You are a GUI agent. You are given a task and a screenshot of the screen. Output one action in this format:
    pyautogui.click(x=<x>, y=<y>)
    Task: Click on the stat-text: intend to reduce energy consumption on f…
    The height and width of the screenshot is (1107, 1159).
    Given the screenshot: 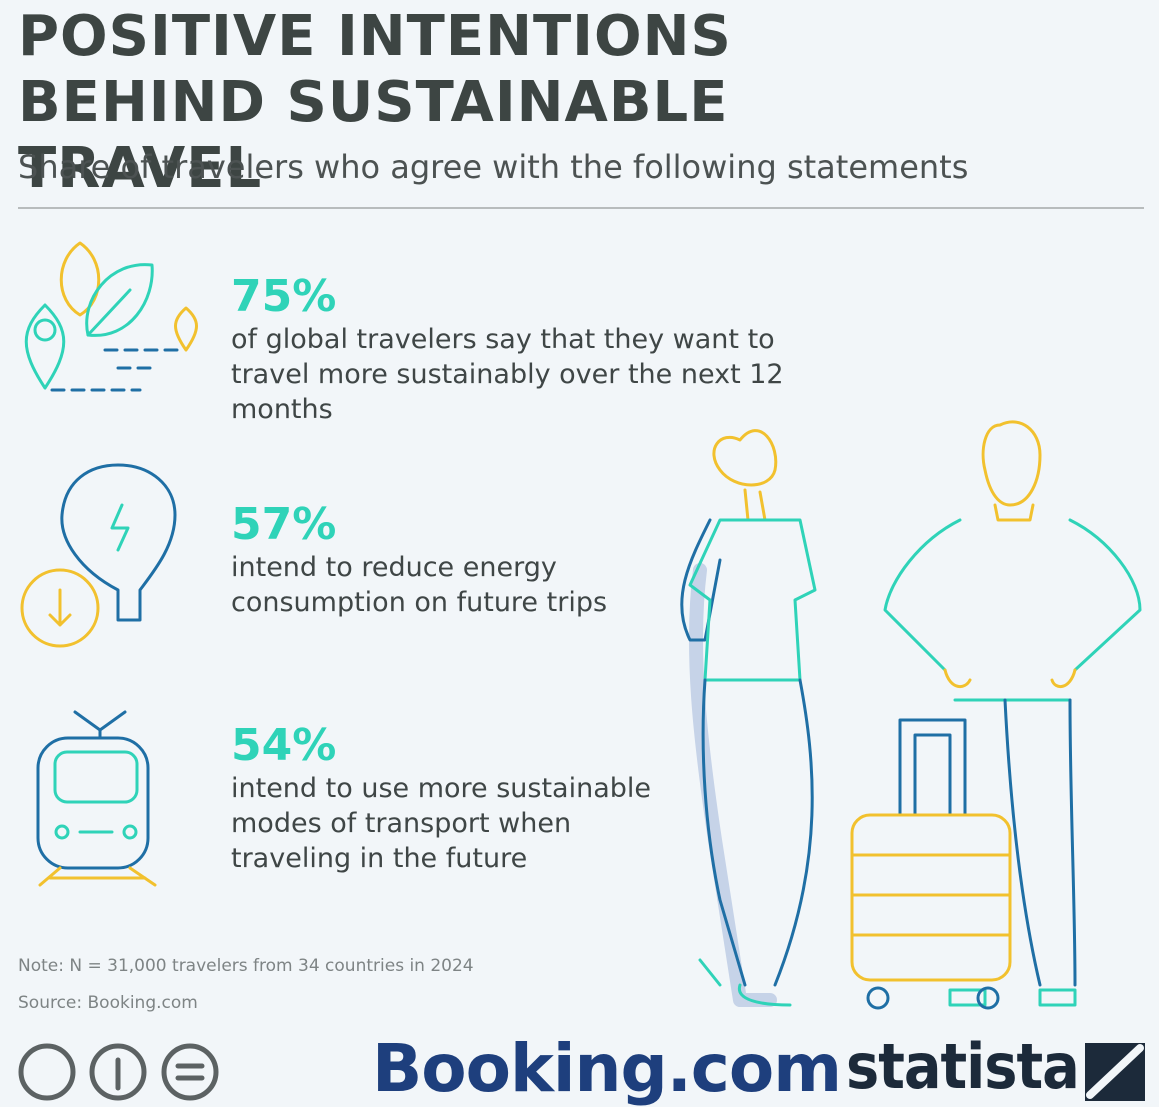 What is the action you would take?
    pyautogui.click(x=419, y=585)
    